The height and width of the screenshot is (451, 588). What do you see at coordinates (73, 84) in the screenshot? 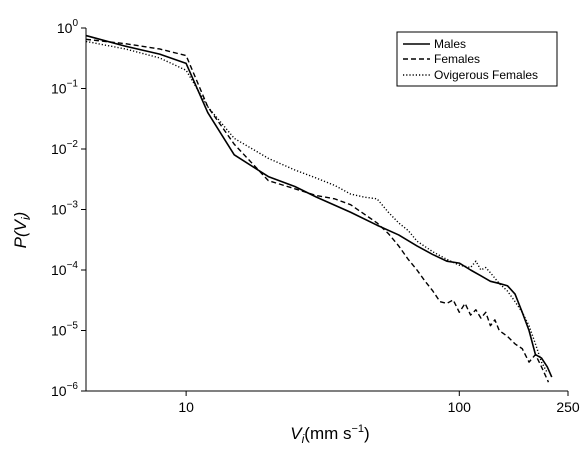
I see `y-tick-label-exponent: −1` at bounding box center [73, 84].